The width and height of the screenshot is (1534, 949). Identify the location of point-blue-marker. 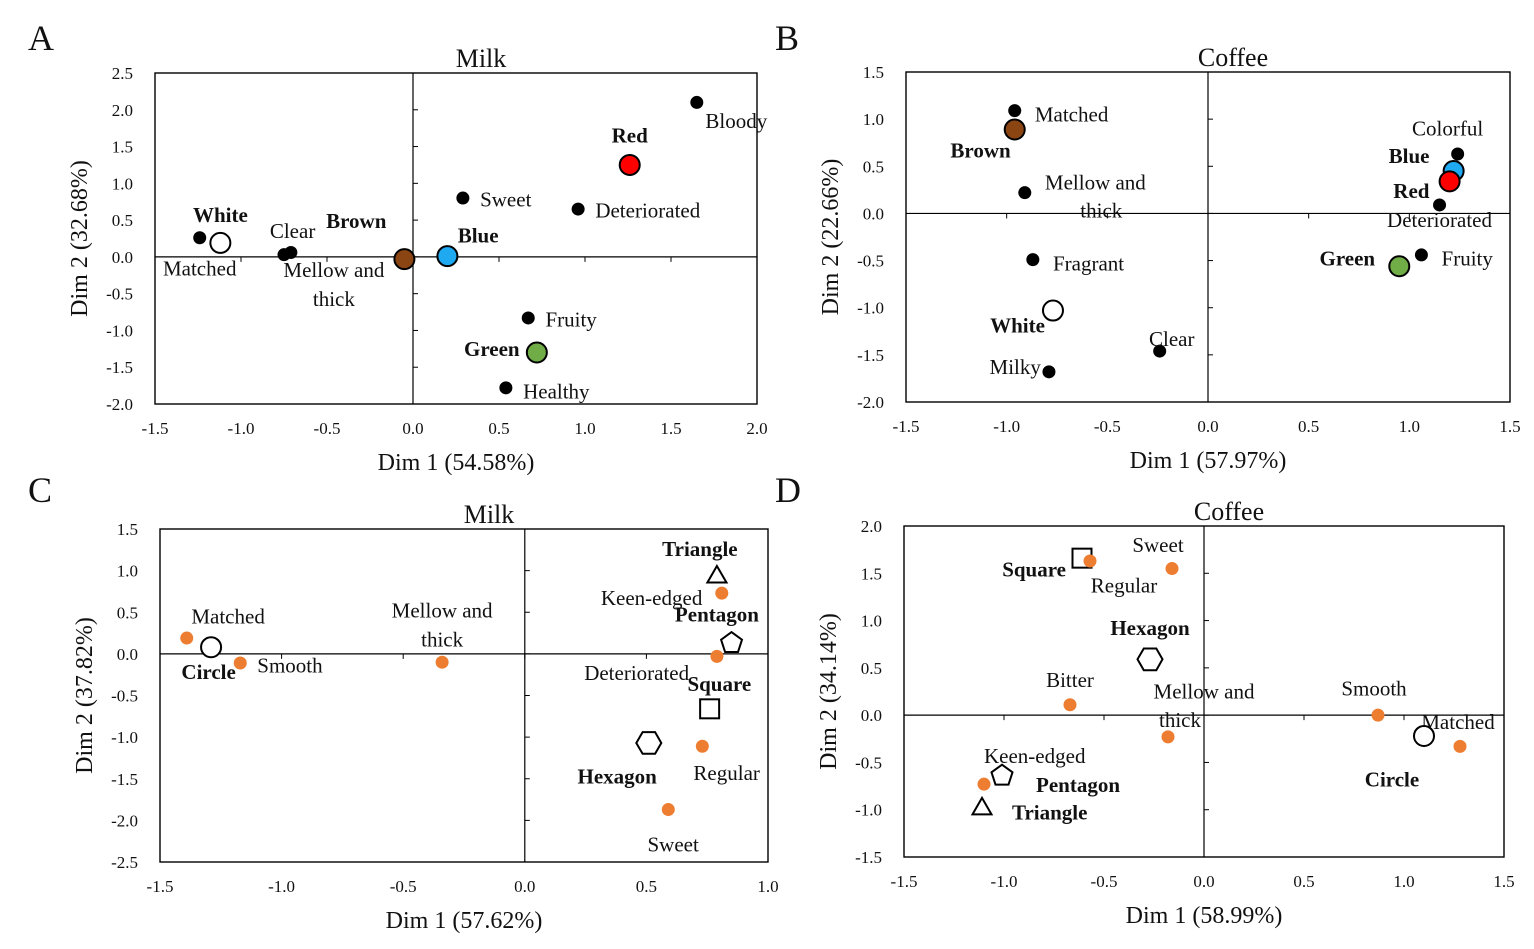
(447, 256).